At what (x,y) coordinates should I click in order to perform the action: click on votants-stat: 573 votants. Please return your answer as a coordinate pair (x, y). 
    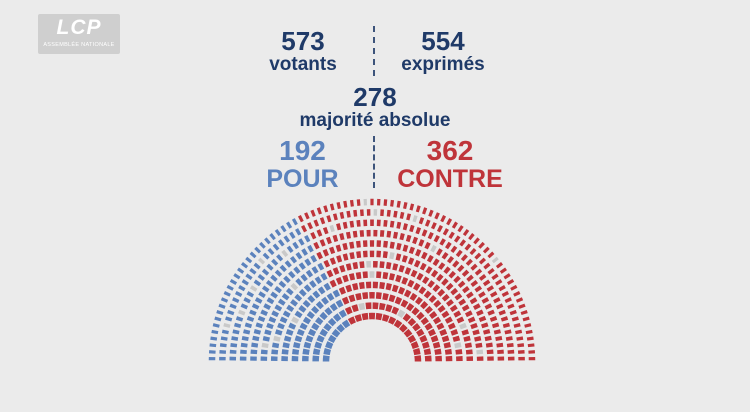
    Looking at the image, I should click on (303, 52).